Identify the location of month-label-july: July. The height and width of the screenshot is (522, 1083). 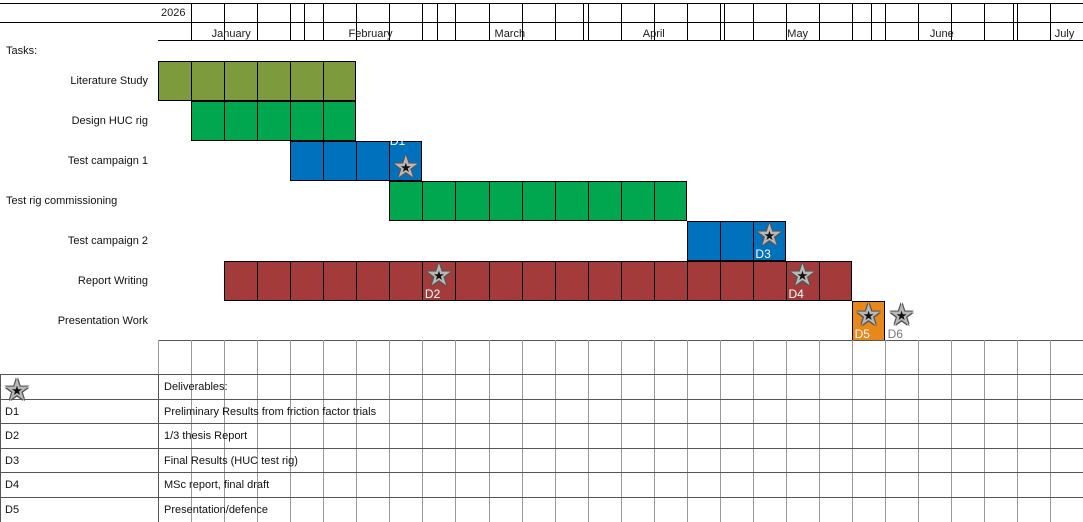
(1064, 34).